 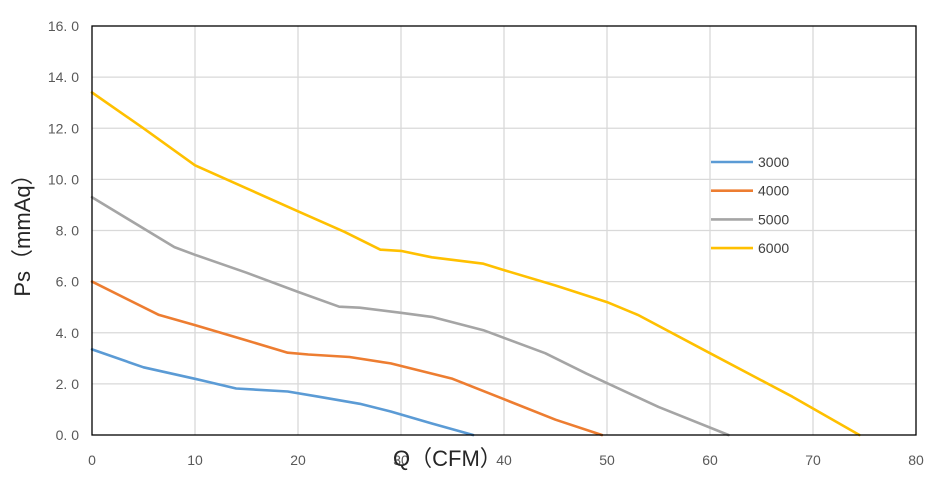 I want to click on y-tick-label: 4. 0, so click(x=68, y=333).